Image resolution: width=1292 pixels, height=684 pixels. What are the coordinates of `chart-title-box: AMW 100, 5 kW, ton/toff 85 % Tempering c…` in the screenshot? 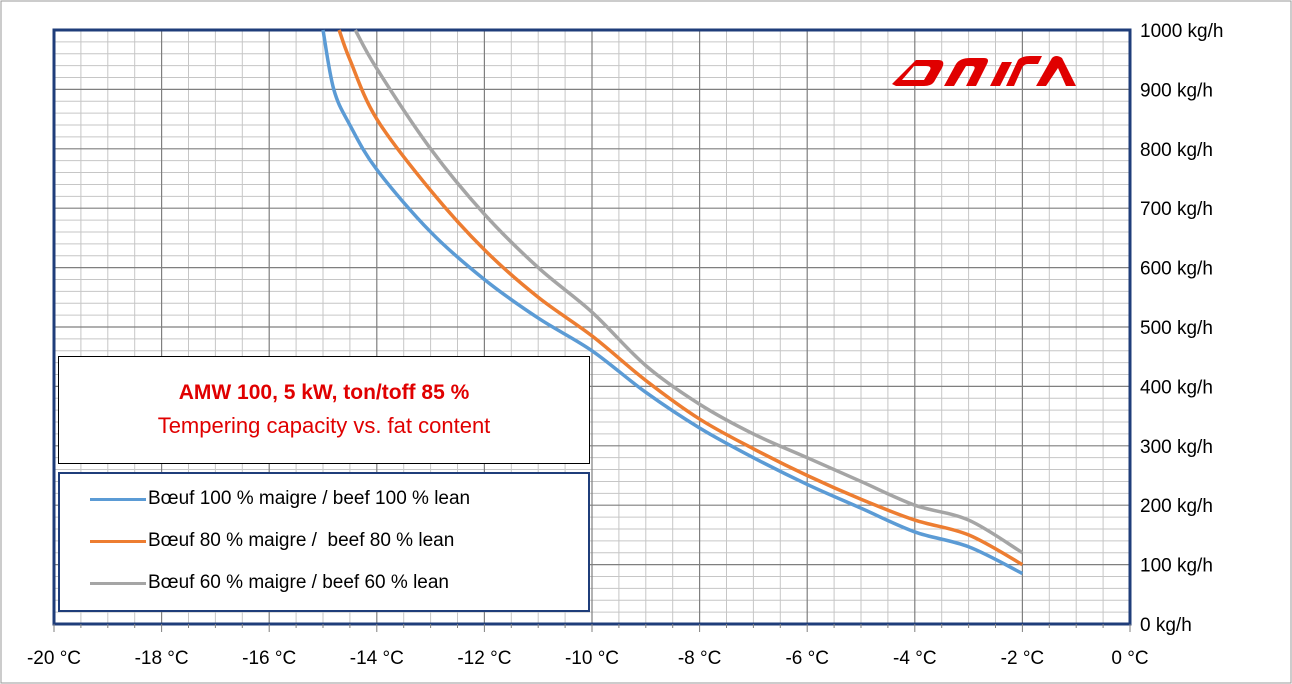 It's located at (324, 410).